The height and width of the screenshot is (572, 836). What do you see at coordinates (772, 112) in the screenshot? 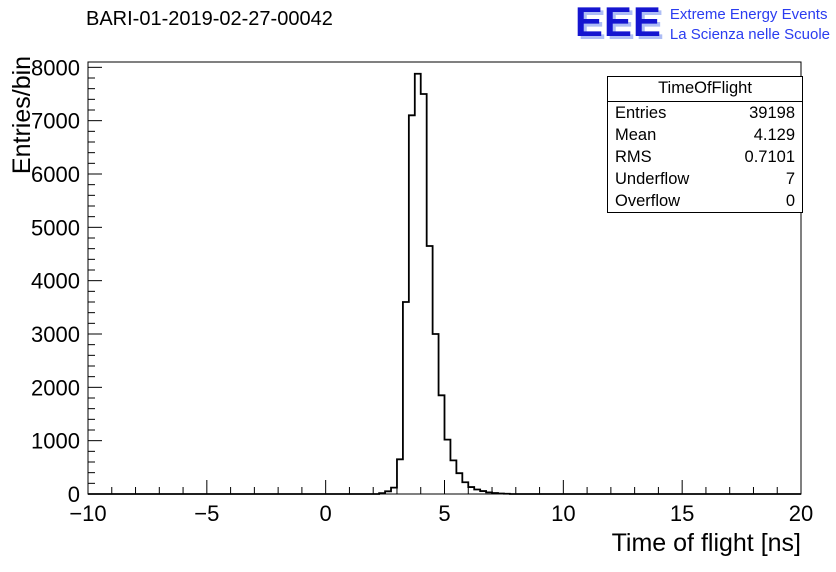
I see `stats-value: 39198` at bounding box center [772, 112].